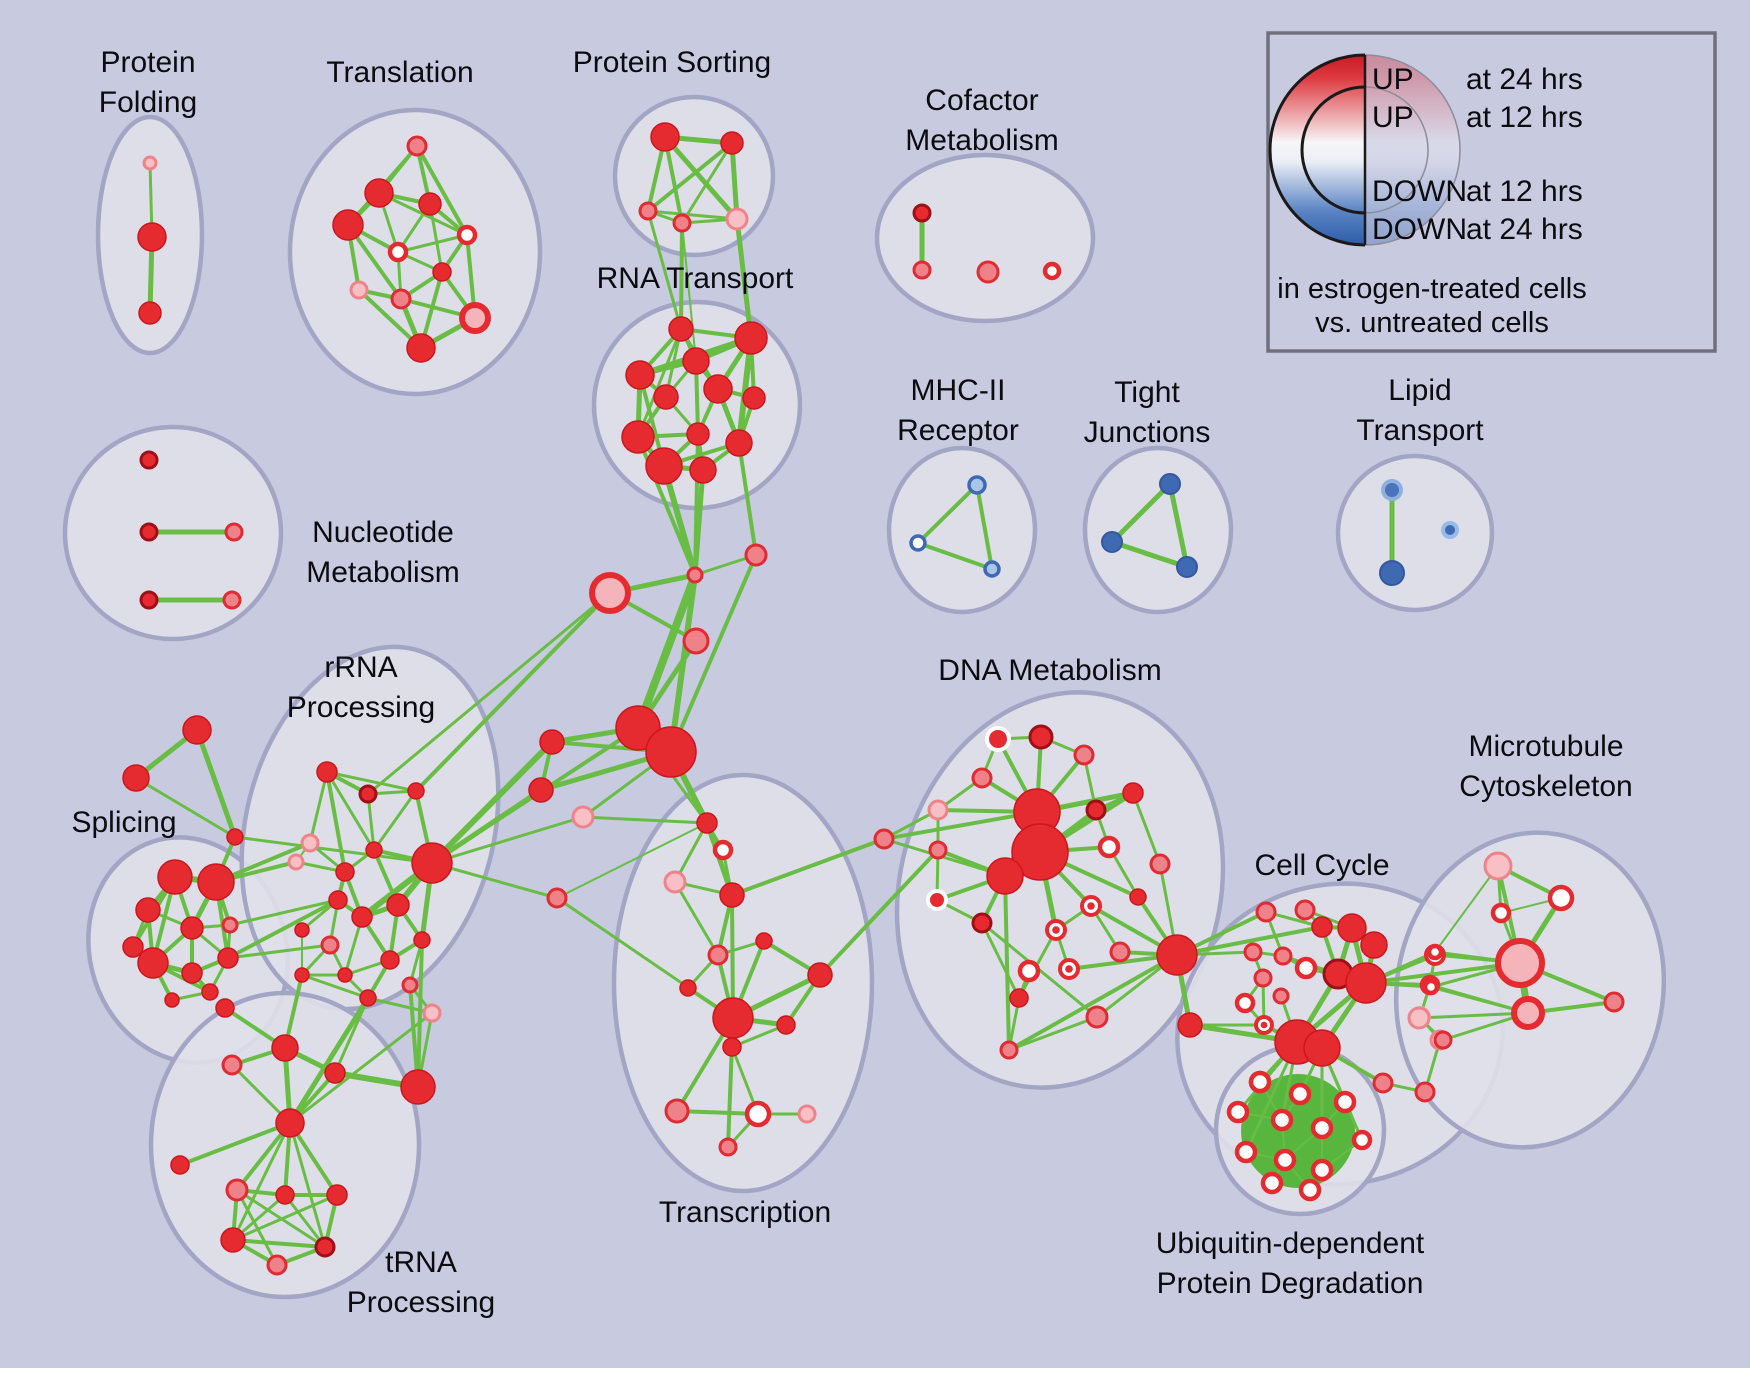 This screenshot has height=1381, width=1750. I want to click on node-rr11, so click(330, 945).